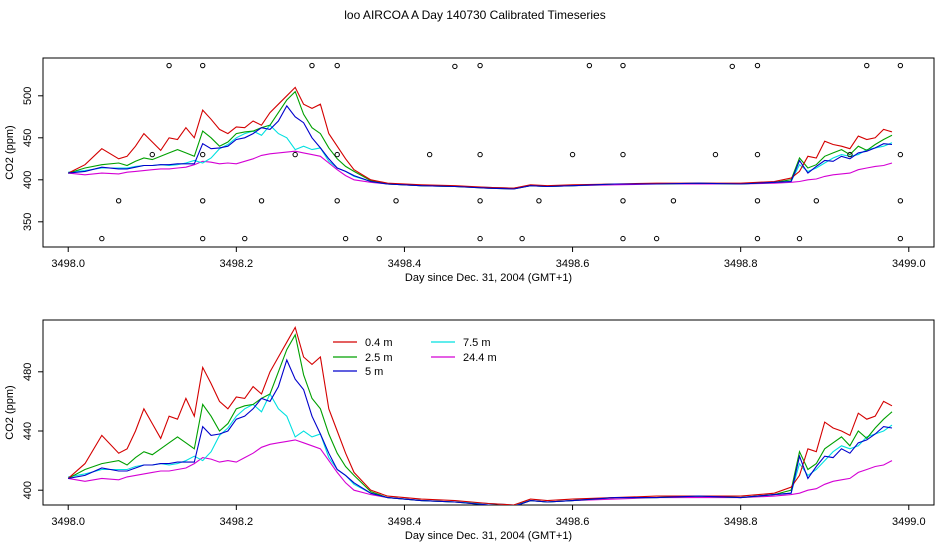 The height and width of the screenshot is (550, 950). Describe the element at coordinates (573, 522) in the screenshot. I see `panel-2-x-tick-label: 3498.6` at that location.